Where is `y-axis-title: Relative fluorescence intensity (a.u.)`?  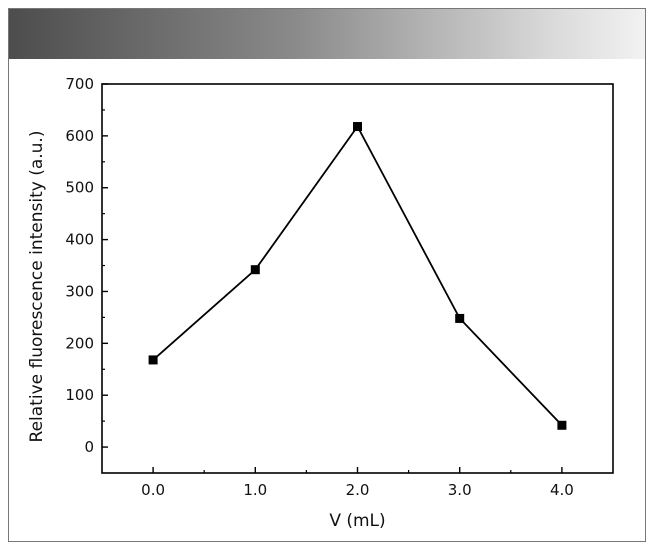 y-axis-title: Relative fluorescence intensity (a.u.) is located at coordinates (37, 287).